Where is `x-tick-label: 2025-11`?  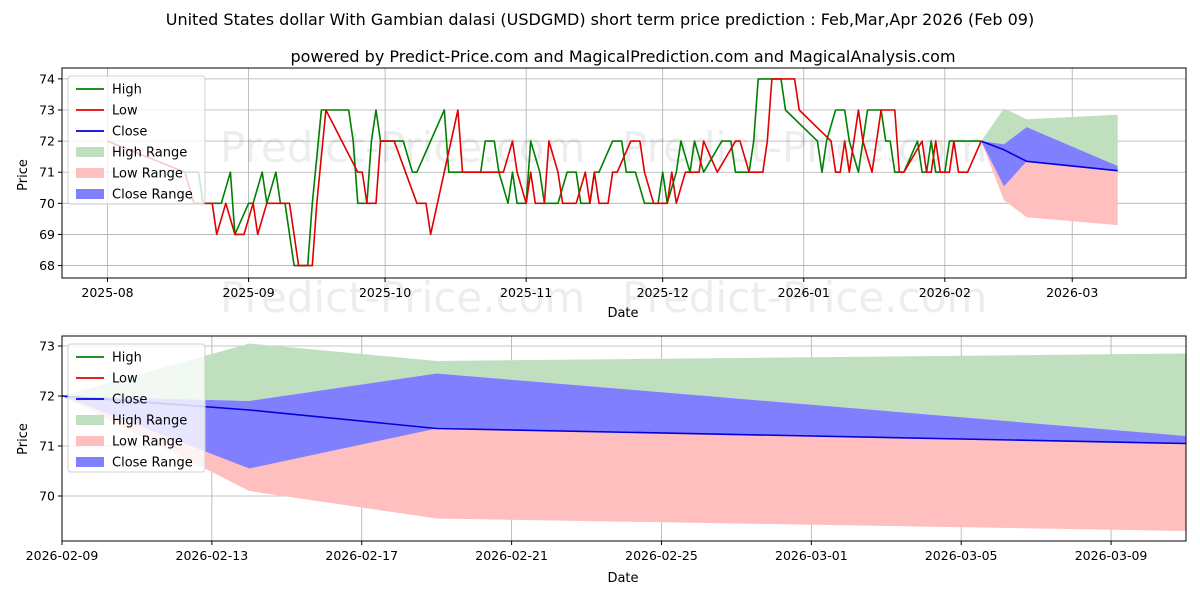 x-tick-label: 2025-11 is located at coordinates (526, 292).